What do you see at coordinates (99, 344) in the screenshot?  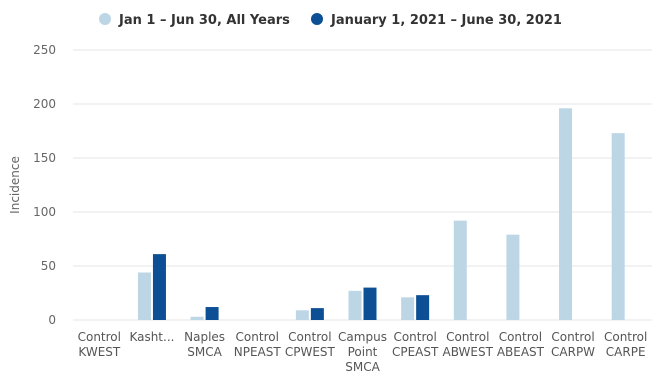 I see `x-category-label: Control KWEST` at bounding box center [99, 344].